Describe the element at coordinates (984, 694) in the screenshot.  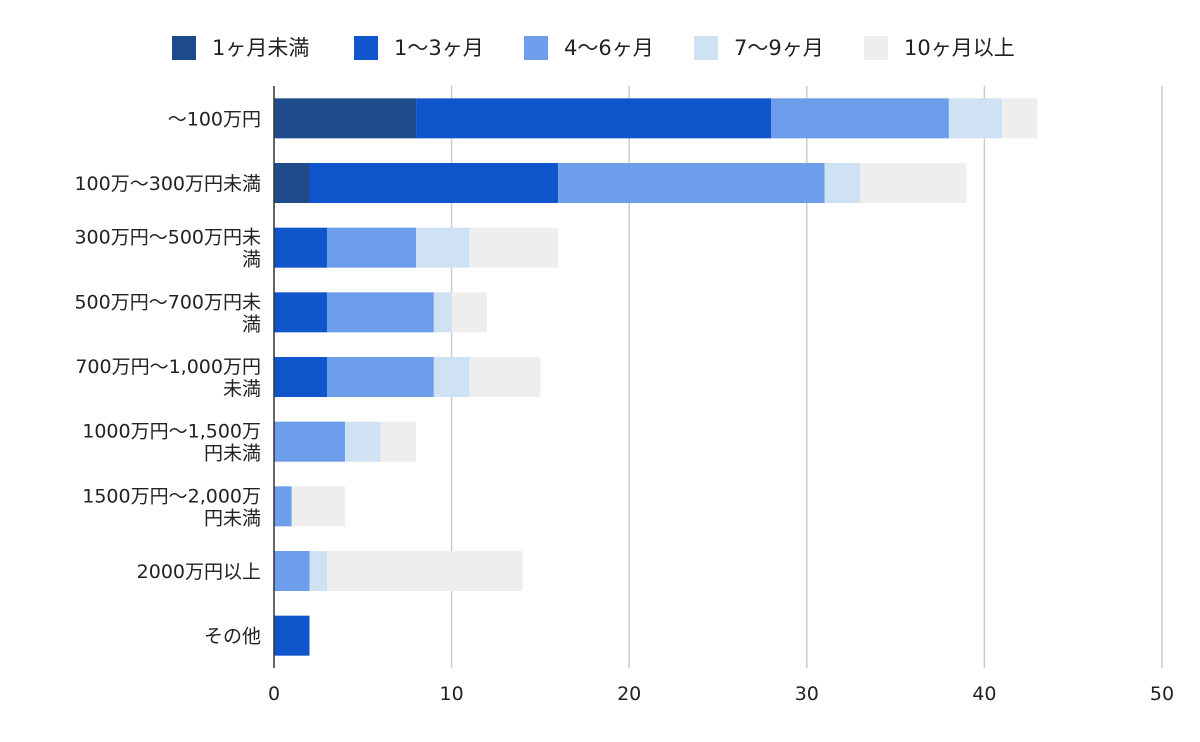
I see `x-tick-label-40: 40` at that location.